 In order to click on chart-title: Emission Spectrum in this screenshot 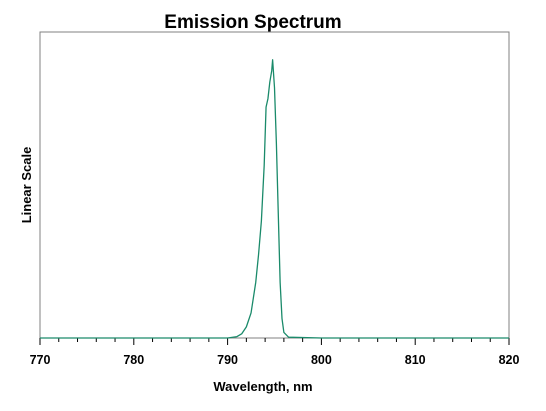, I will do `click(252, 22)`.